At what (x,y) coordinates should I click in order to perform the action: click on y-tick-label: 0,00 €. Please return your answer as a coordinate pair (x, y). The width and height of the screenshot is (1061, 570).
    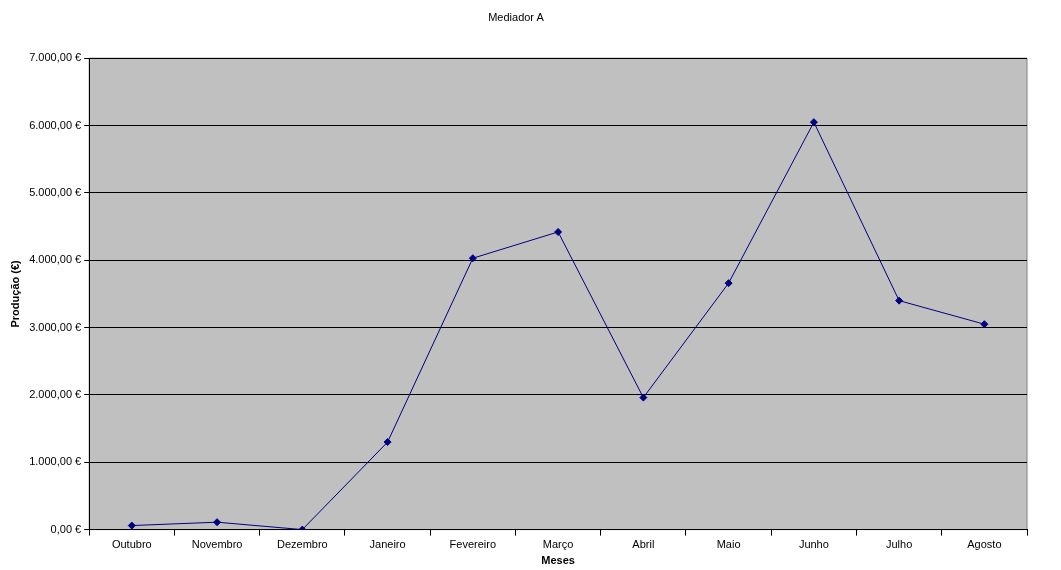
    Looking at the image, I should click on (66, 528).